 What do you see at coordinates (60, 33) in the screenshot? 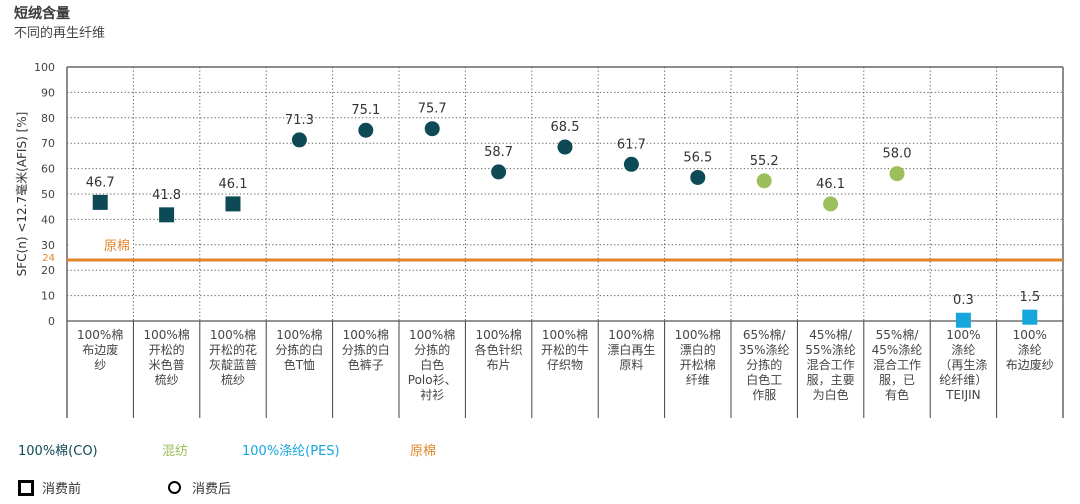
I see `chart-subtitle: 不同的再生纤维` at bounding box center [60, 33].